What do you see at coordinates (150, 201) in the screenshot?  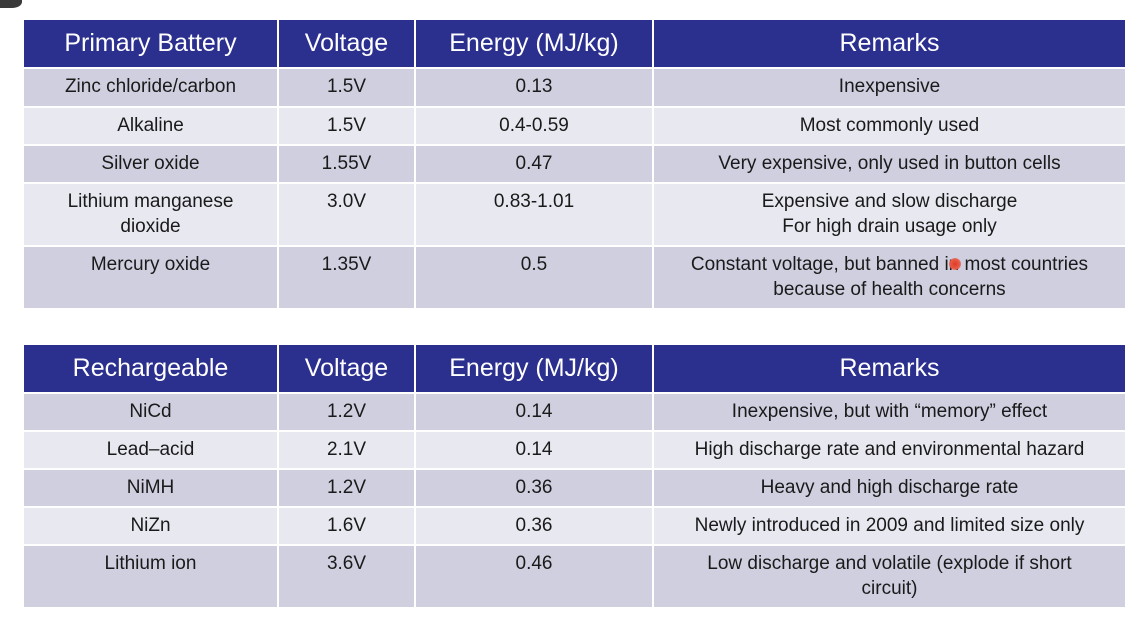 I see `battery-name: Lithium manganese` at bounding box center [150, 201].